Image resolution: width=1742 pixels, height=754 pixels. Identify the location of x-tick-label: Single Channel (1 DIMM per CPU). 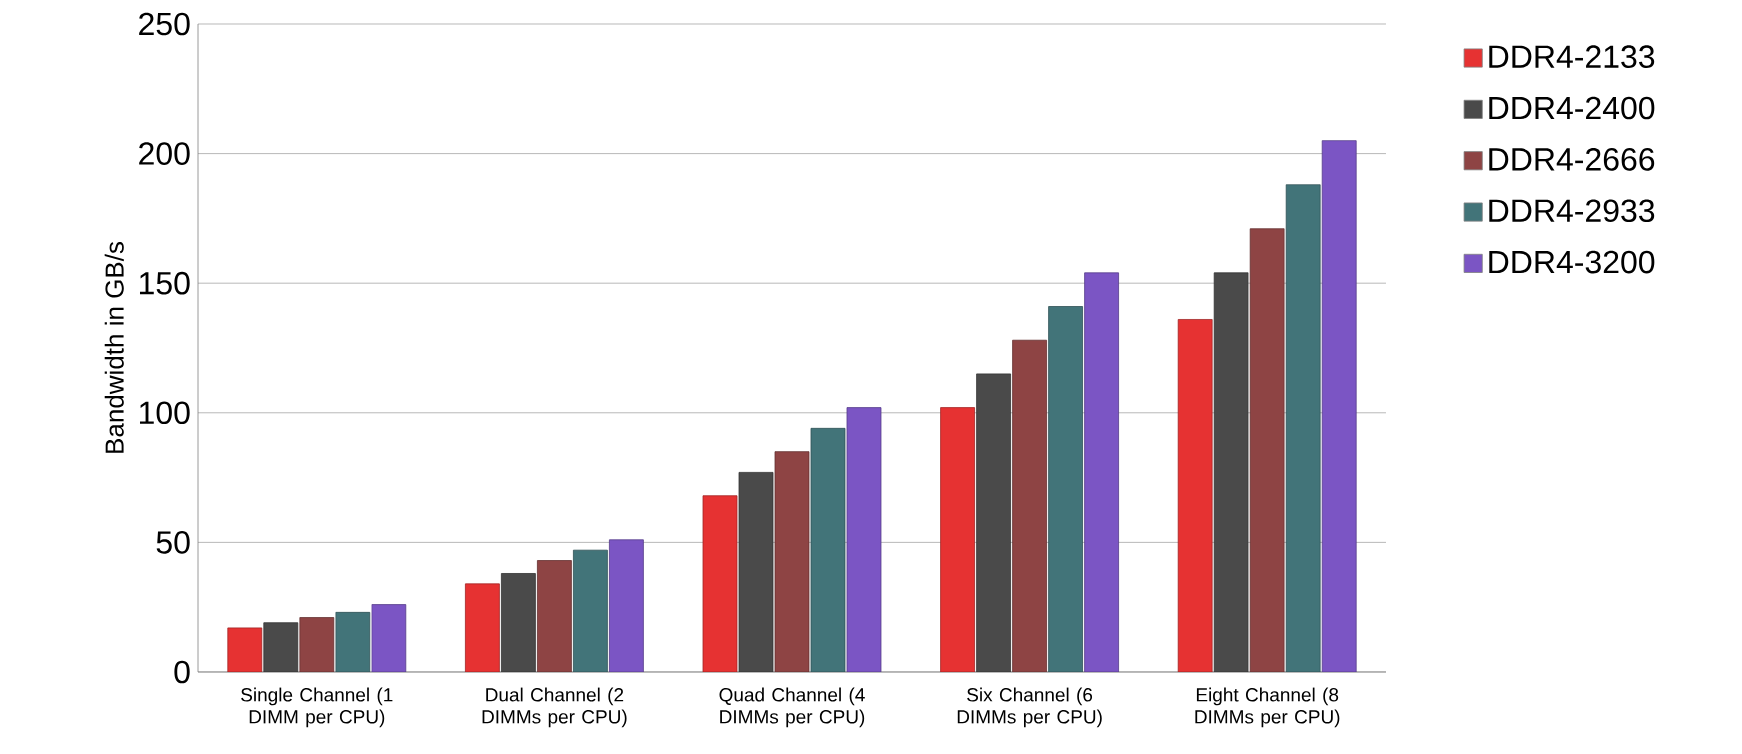
(317, 707).